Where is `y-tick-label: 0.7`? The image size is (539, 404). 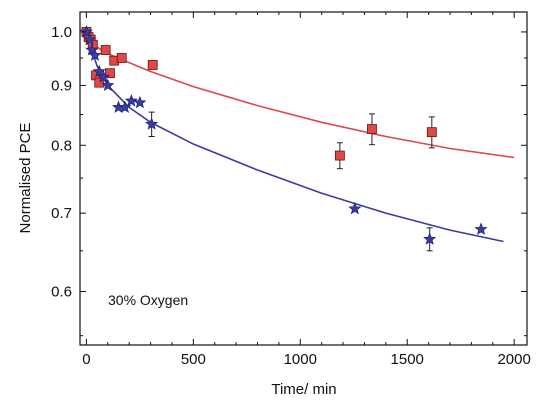 y-tick-label: 0.7 is located at coordinates (61, 213).